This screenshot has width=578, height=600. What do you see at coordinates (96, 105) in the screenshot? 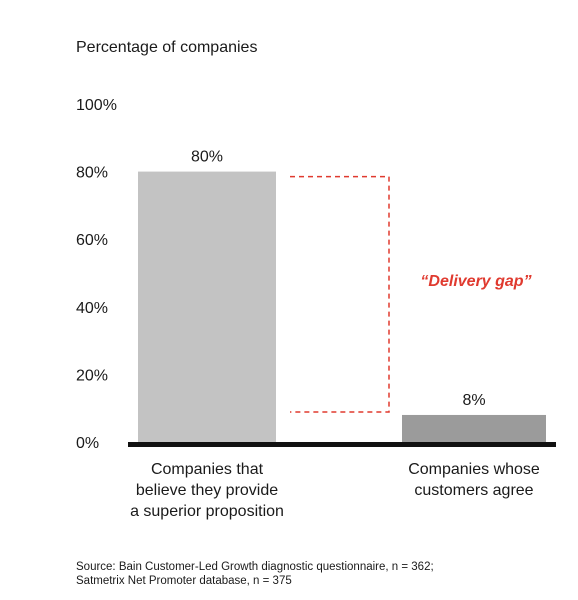
I see `y-tick-label: 100%` at bounding box center [96, 105].